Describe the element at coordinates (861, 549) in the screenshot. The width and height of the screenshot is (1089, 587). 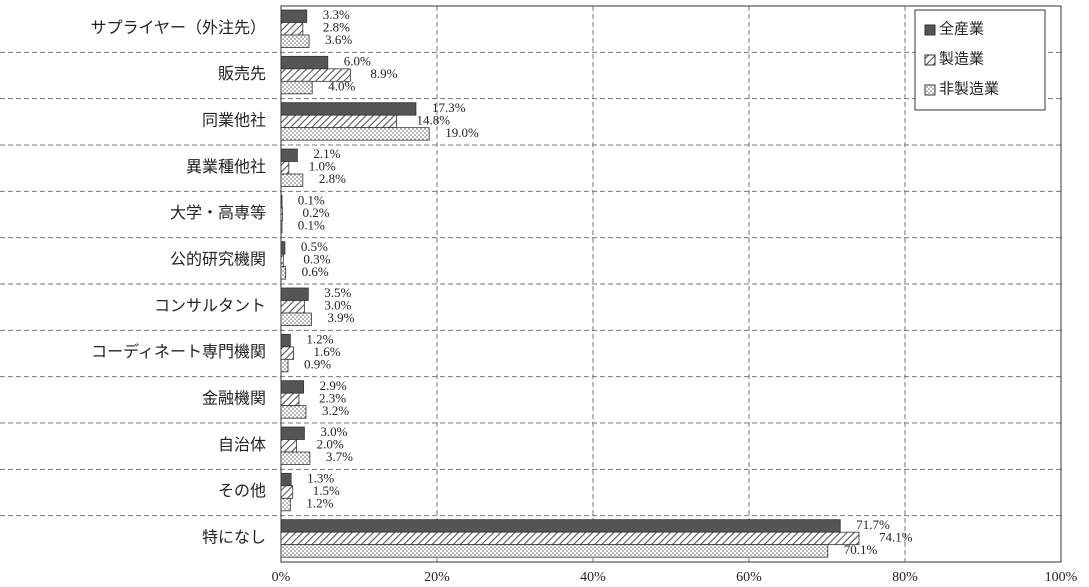
I see `value-label: 70.1%` at that location.